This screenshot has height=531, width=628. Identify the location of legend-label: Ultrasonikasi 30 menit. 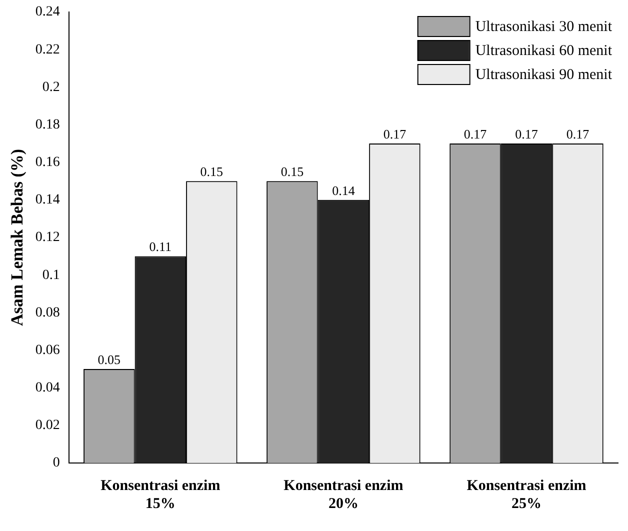
(544, 26).